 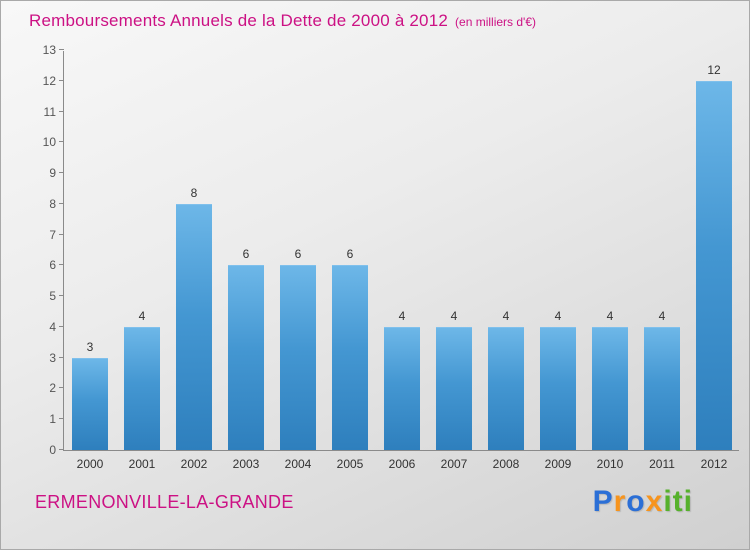 What do you see at coordinates (496, 22) in the screenshot?
I see `chart-subtitle: (en milliers d'€)` at bounding box center [496, 22].